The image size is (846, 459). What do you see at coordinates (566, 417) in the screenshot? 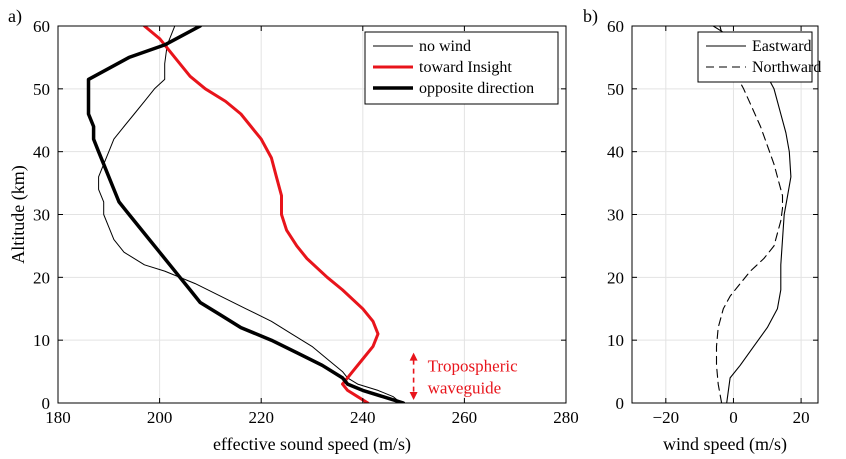
I see `panel-a-x-tick-label: 280` at bounding box center [566, 417].